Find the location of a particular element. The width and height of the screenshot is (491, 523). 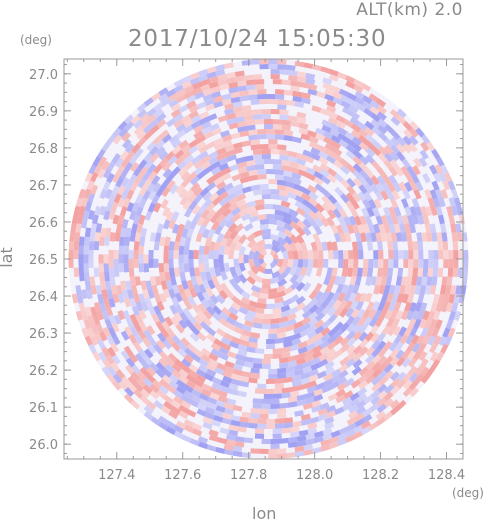

y-tick-label: 27.0 is located at coordinates (43, 75).